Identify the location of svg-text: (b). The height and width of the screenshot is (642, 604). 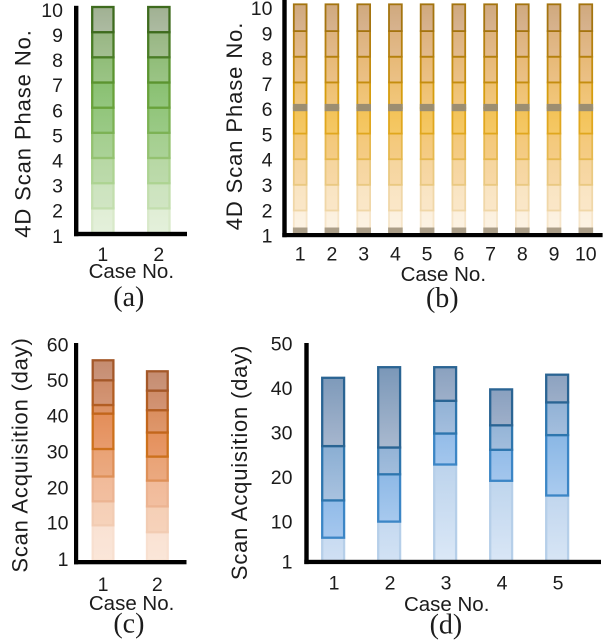
(442, 298).